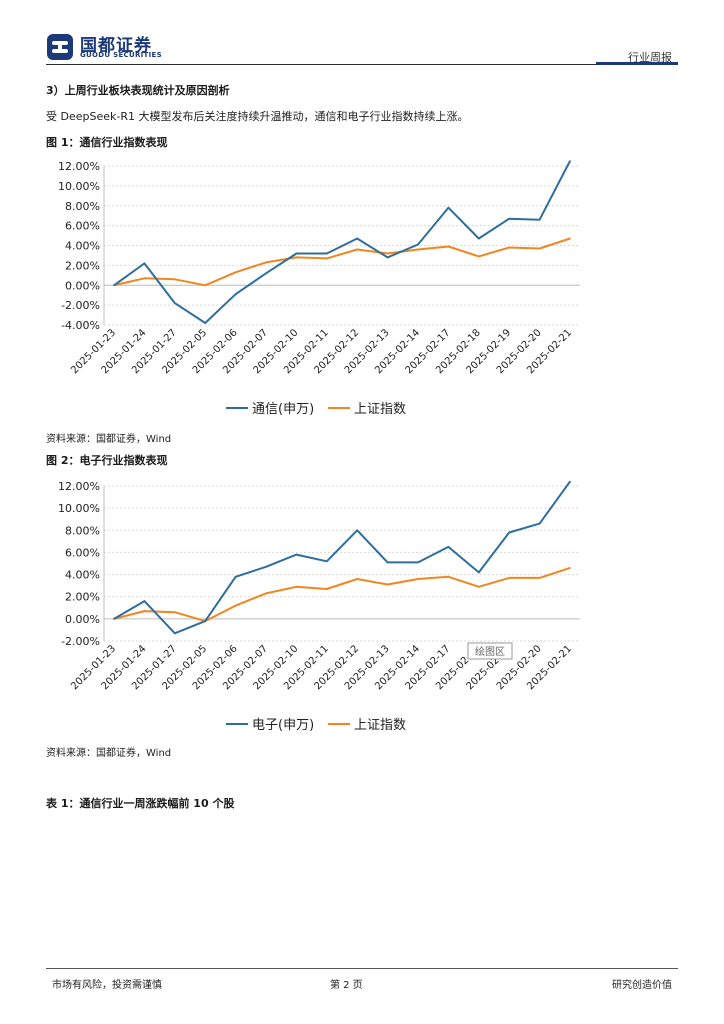 Image resolution: width=724 pixels, height=1024 pixels. What do you see at coordinates (109, 753) in the screenshot?
I see `figure-2-source: 资料来源：国都证券，Wind` at bounding box center [109, 753].